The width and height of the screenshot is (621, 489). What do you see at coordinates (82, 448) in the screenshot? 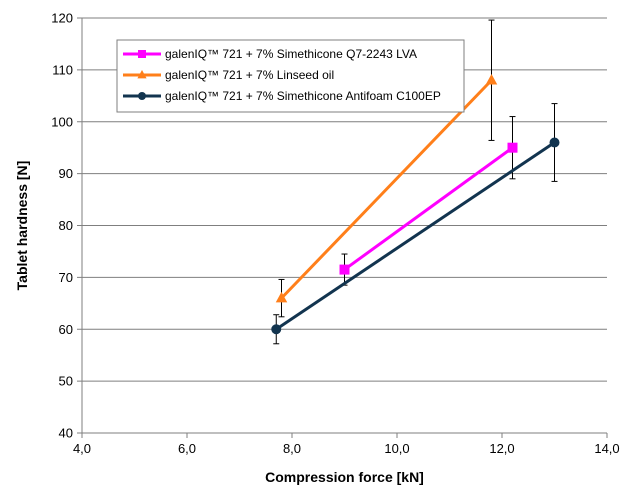
I see `x-tick-label: 4,0` at bounding box center [82, 448].